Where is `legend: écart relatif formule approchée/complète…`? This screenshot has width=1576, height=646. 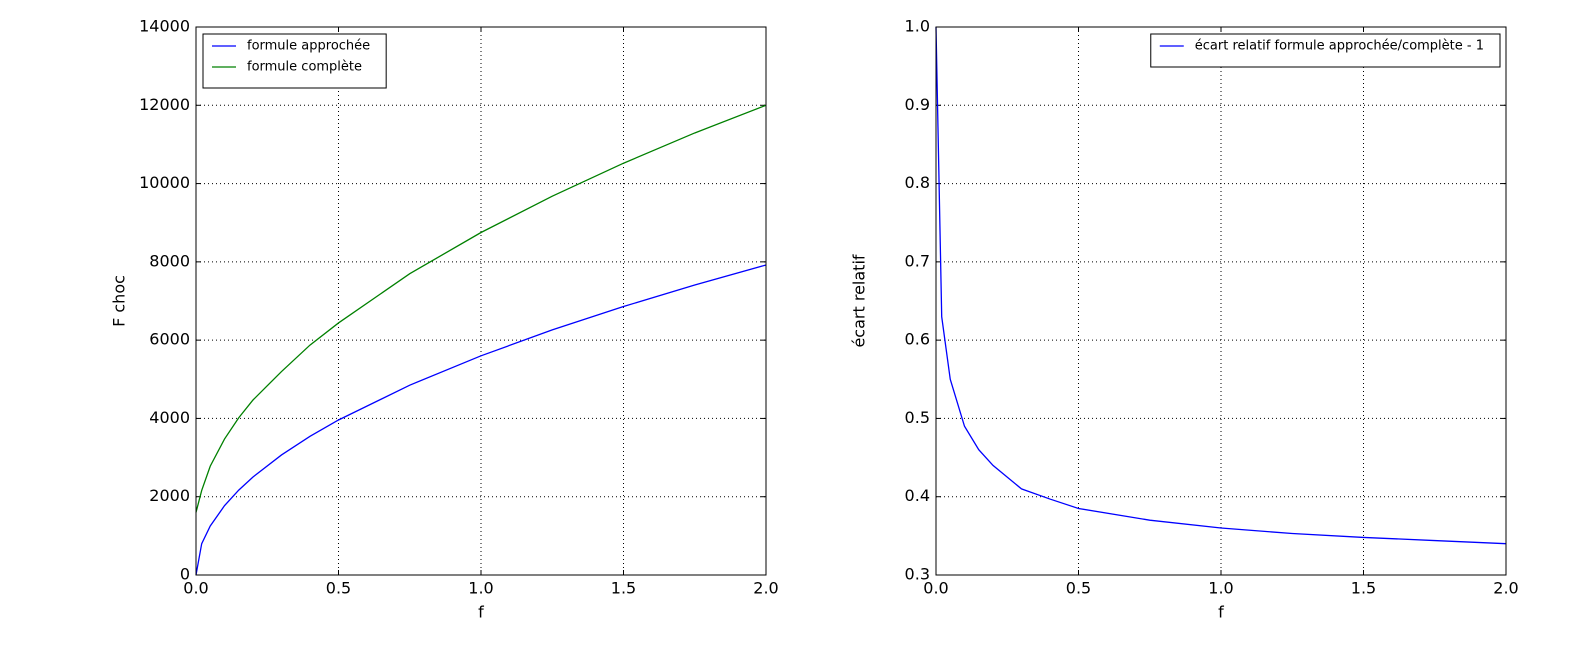 legend: écart relatif formule approchée/complète… is located at coordinates (1325, 50).